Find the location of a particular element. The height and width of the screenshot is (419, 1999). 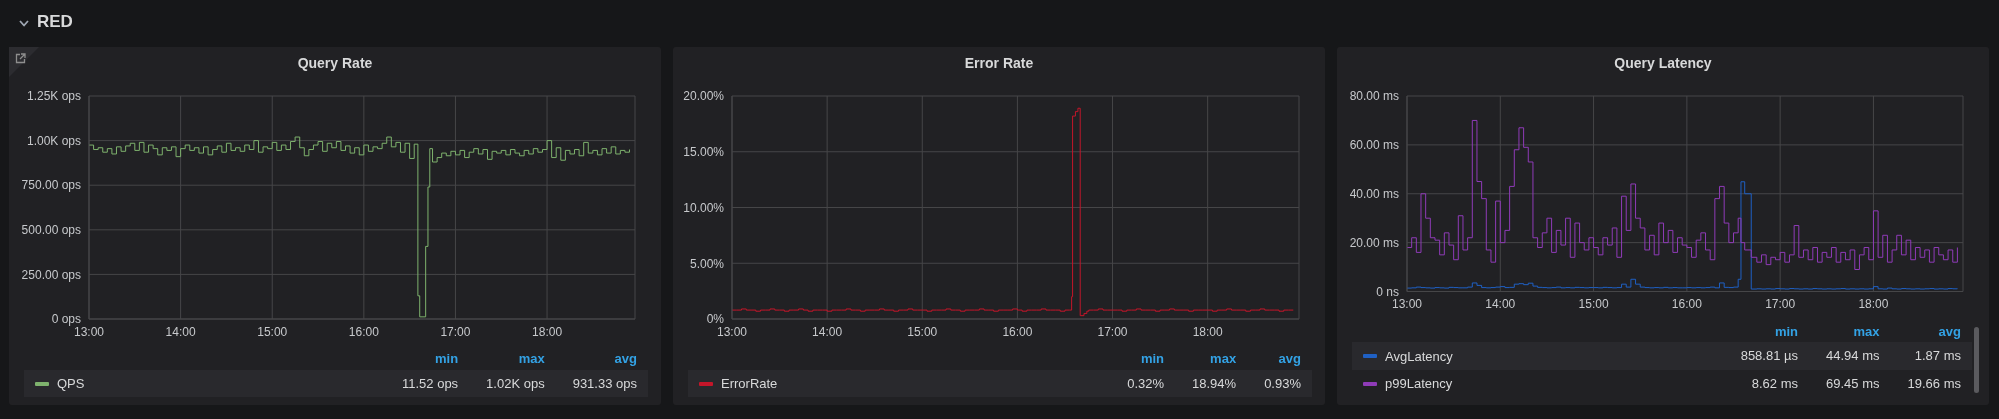

y-tick-label: 0 ops is located at coordinates (66, 319).